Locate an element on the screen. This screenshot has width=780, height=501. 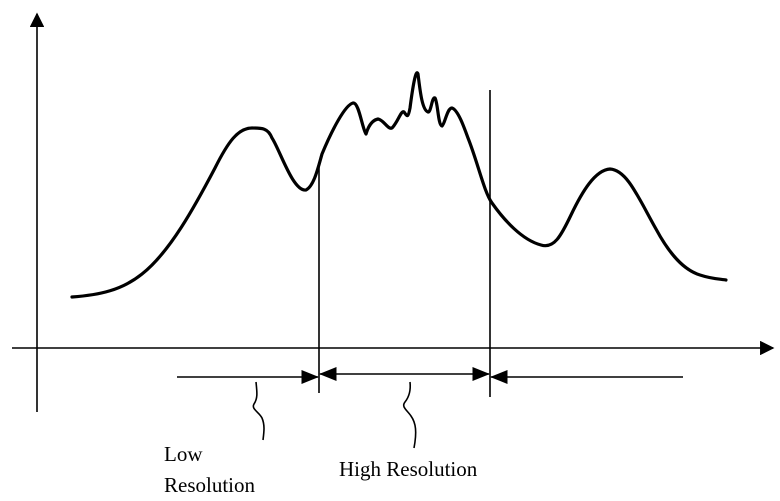
low-resolution-label-line1: Low is located at coordinates (183, 454).